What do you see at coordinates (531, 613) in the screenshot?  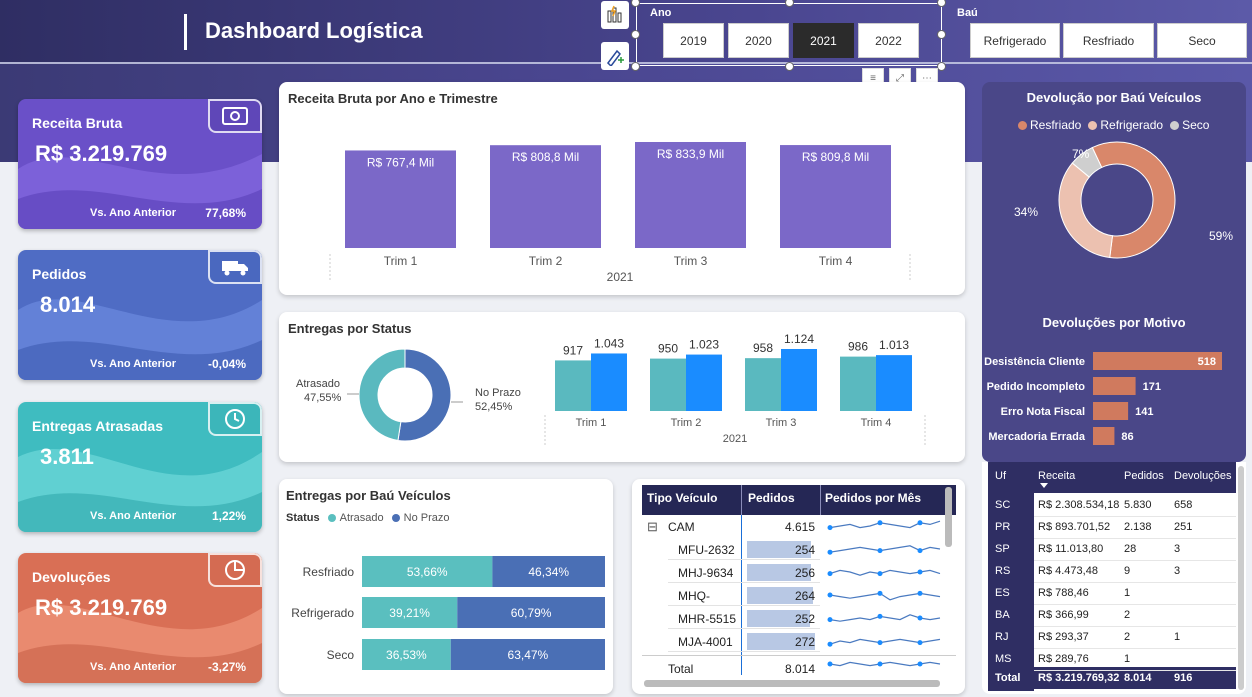 I see `segment-label: 60,79%` at bounding box center [531, 613].